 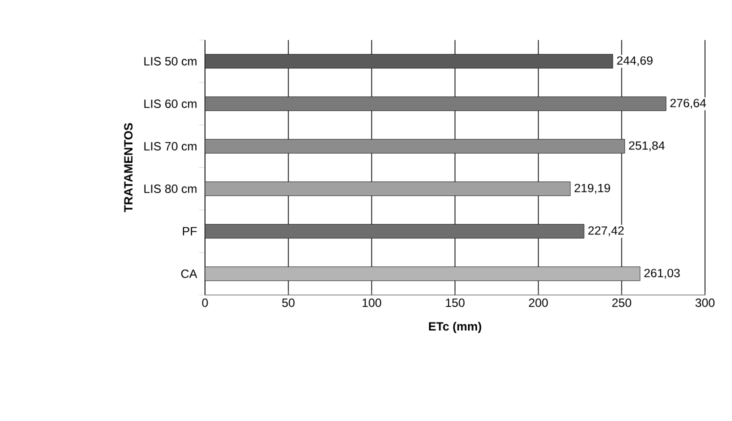 I want to click on data-label: 261,03, so click(x=662, y=273).